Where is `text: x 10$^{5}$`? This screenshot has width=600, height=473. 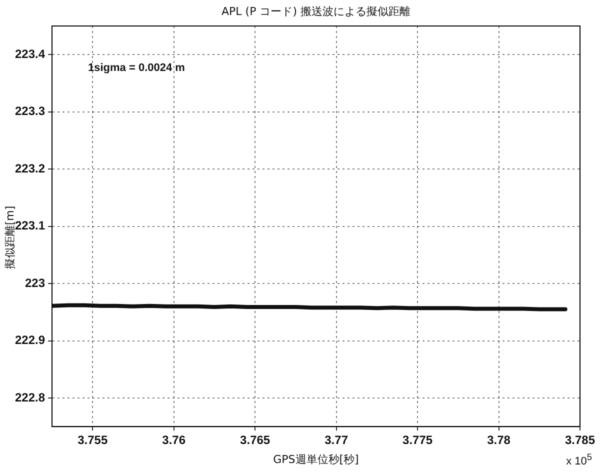 text: x 10$^{5}$ is located at coordinates (579, 460).